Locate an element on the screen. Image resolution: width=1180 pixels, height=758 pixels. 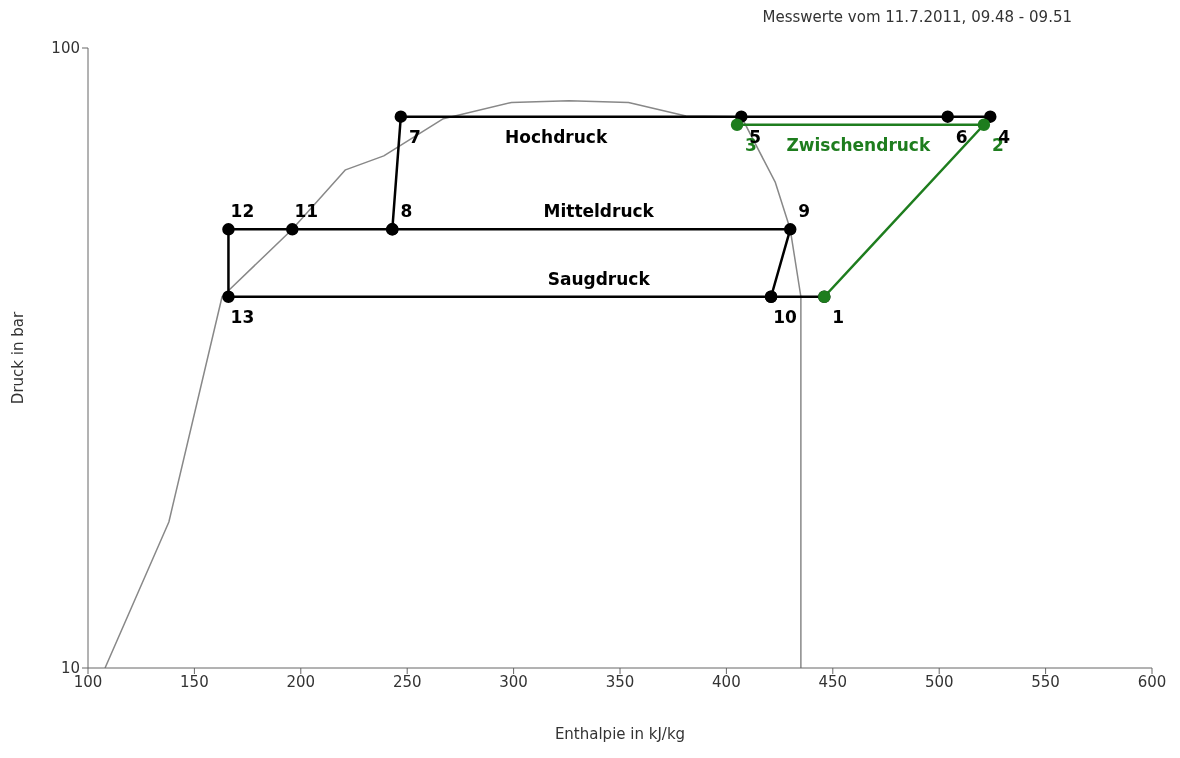
annotation: 8 is located at coordinates (406, 211).